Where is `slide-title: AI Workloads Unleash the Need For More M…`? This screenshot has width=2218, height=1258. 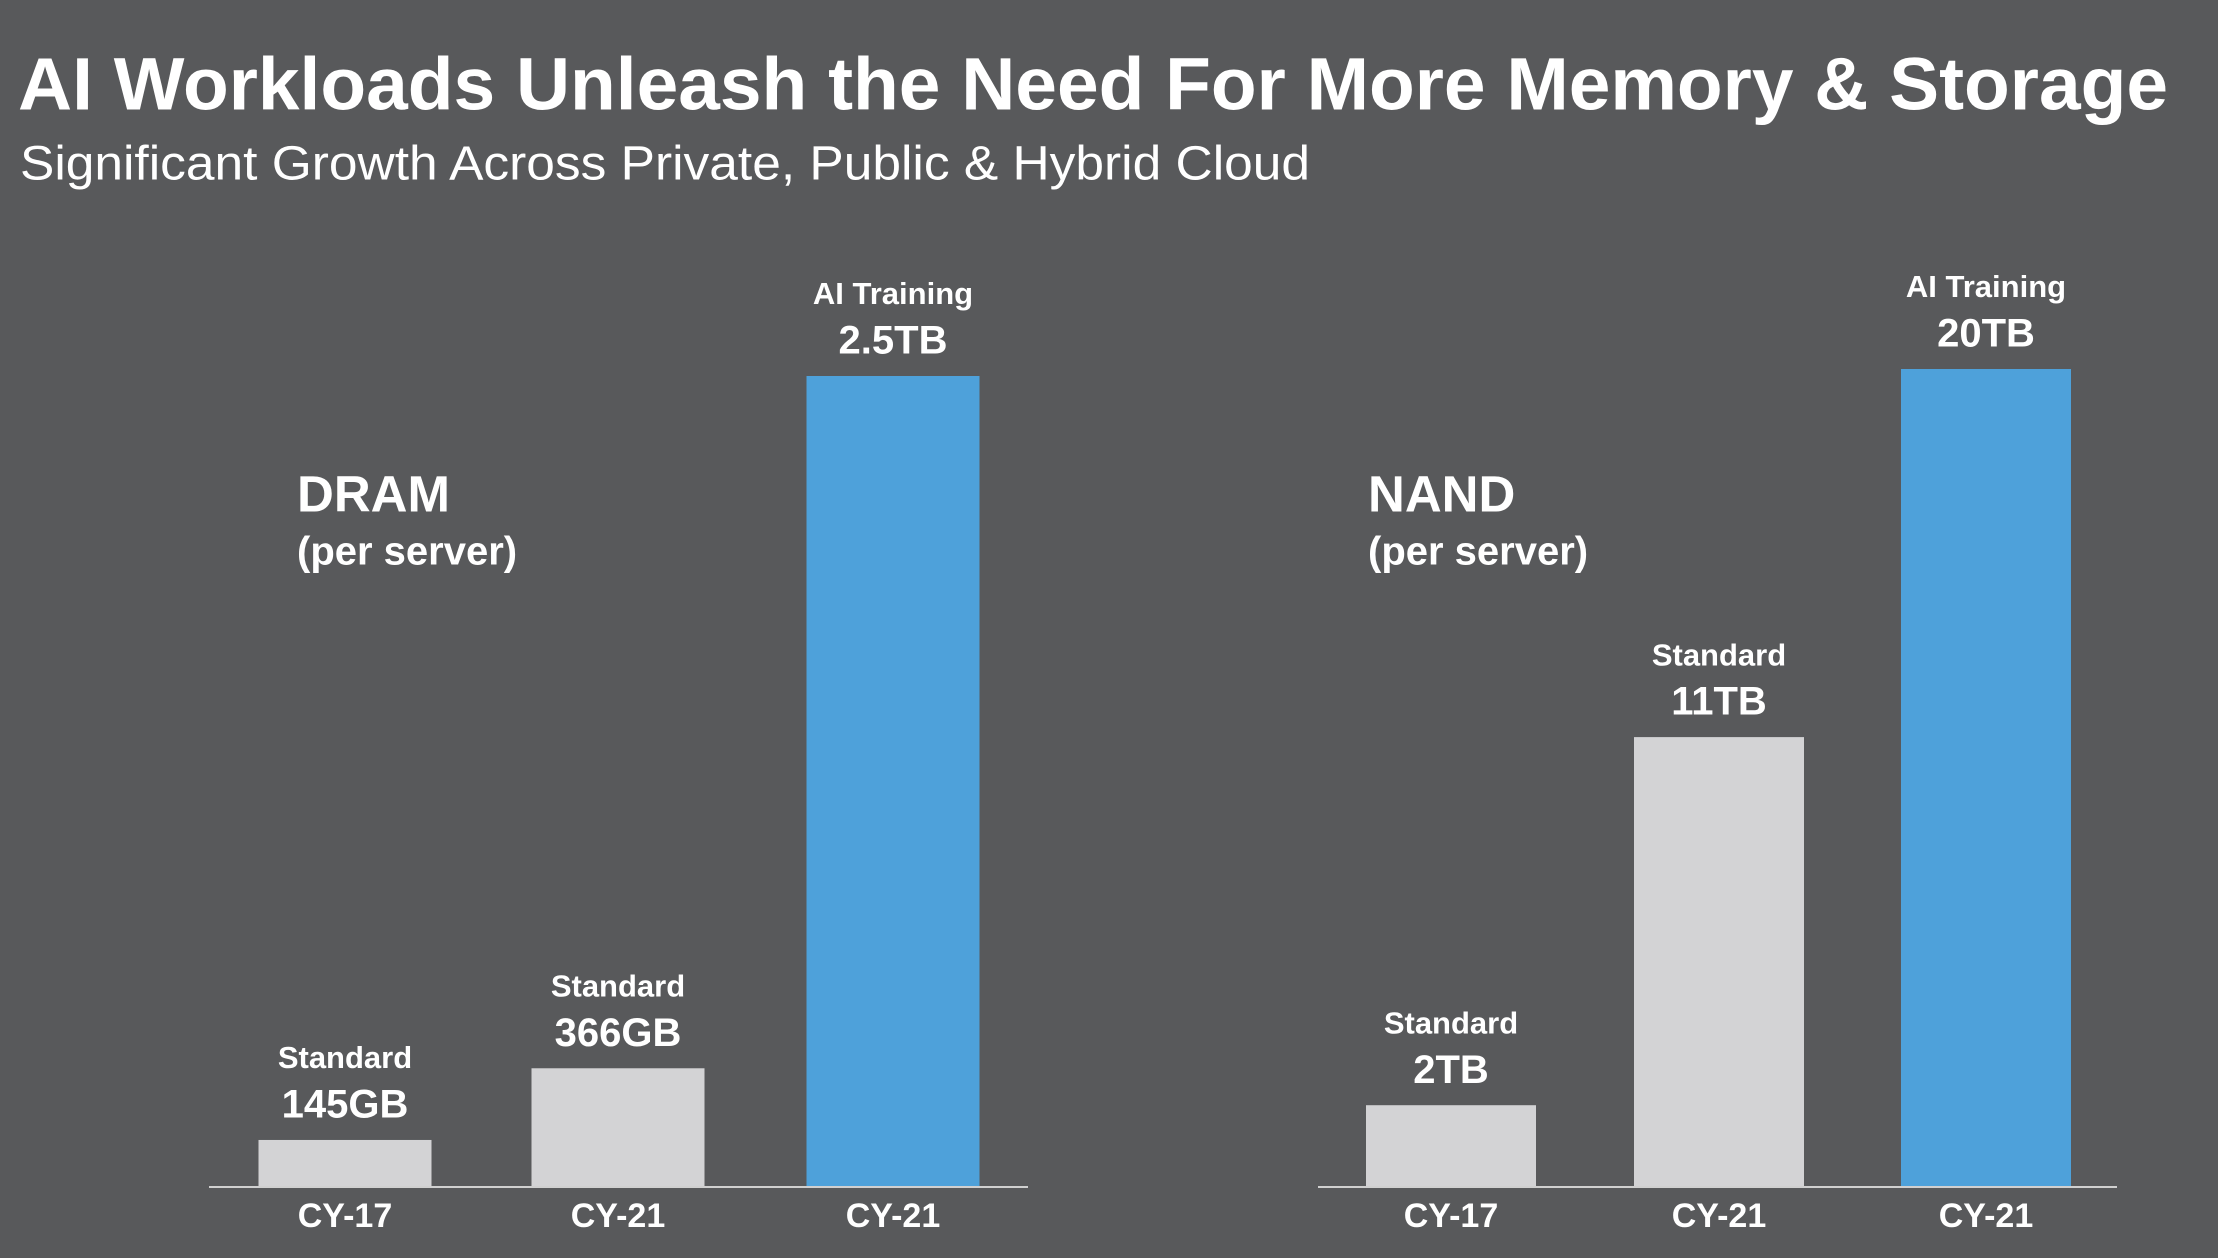 slide-title: AI Workloads Unleash the Need For More M… is located at coordinates (1093, 84).